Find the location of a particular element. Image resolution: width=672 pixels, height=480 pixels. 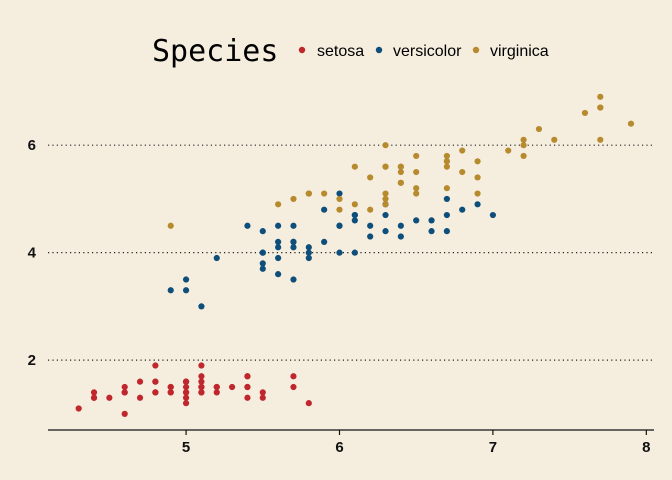

x-tick-label: 6 is located at coordinates (339, 447).